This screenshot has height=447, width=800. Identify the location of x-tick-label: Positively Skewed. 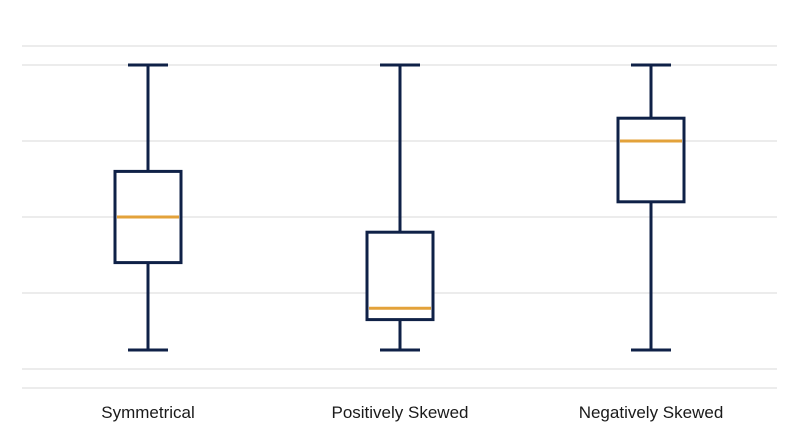
(399, 412).